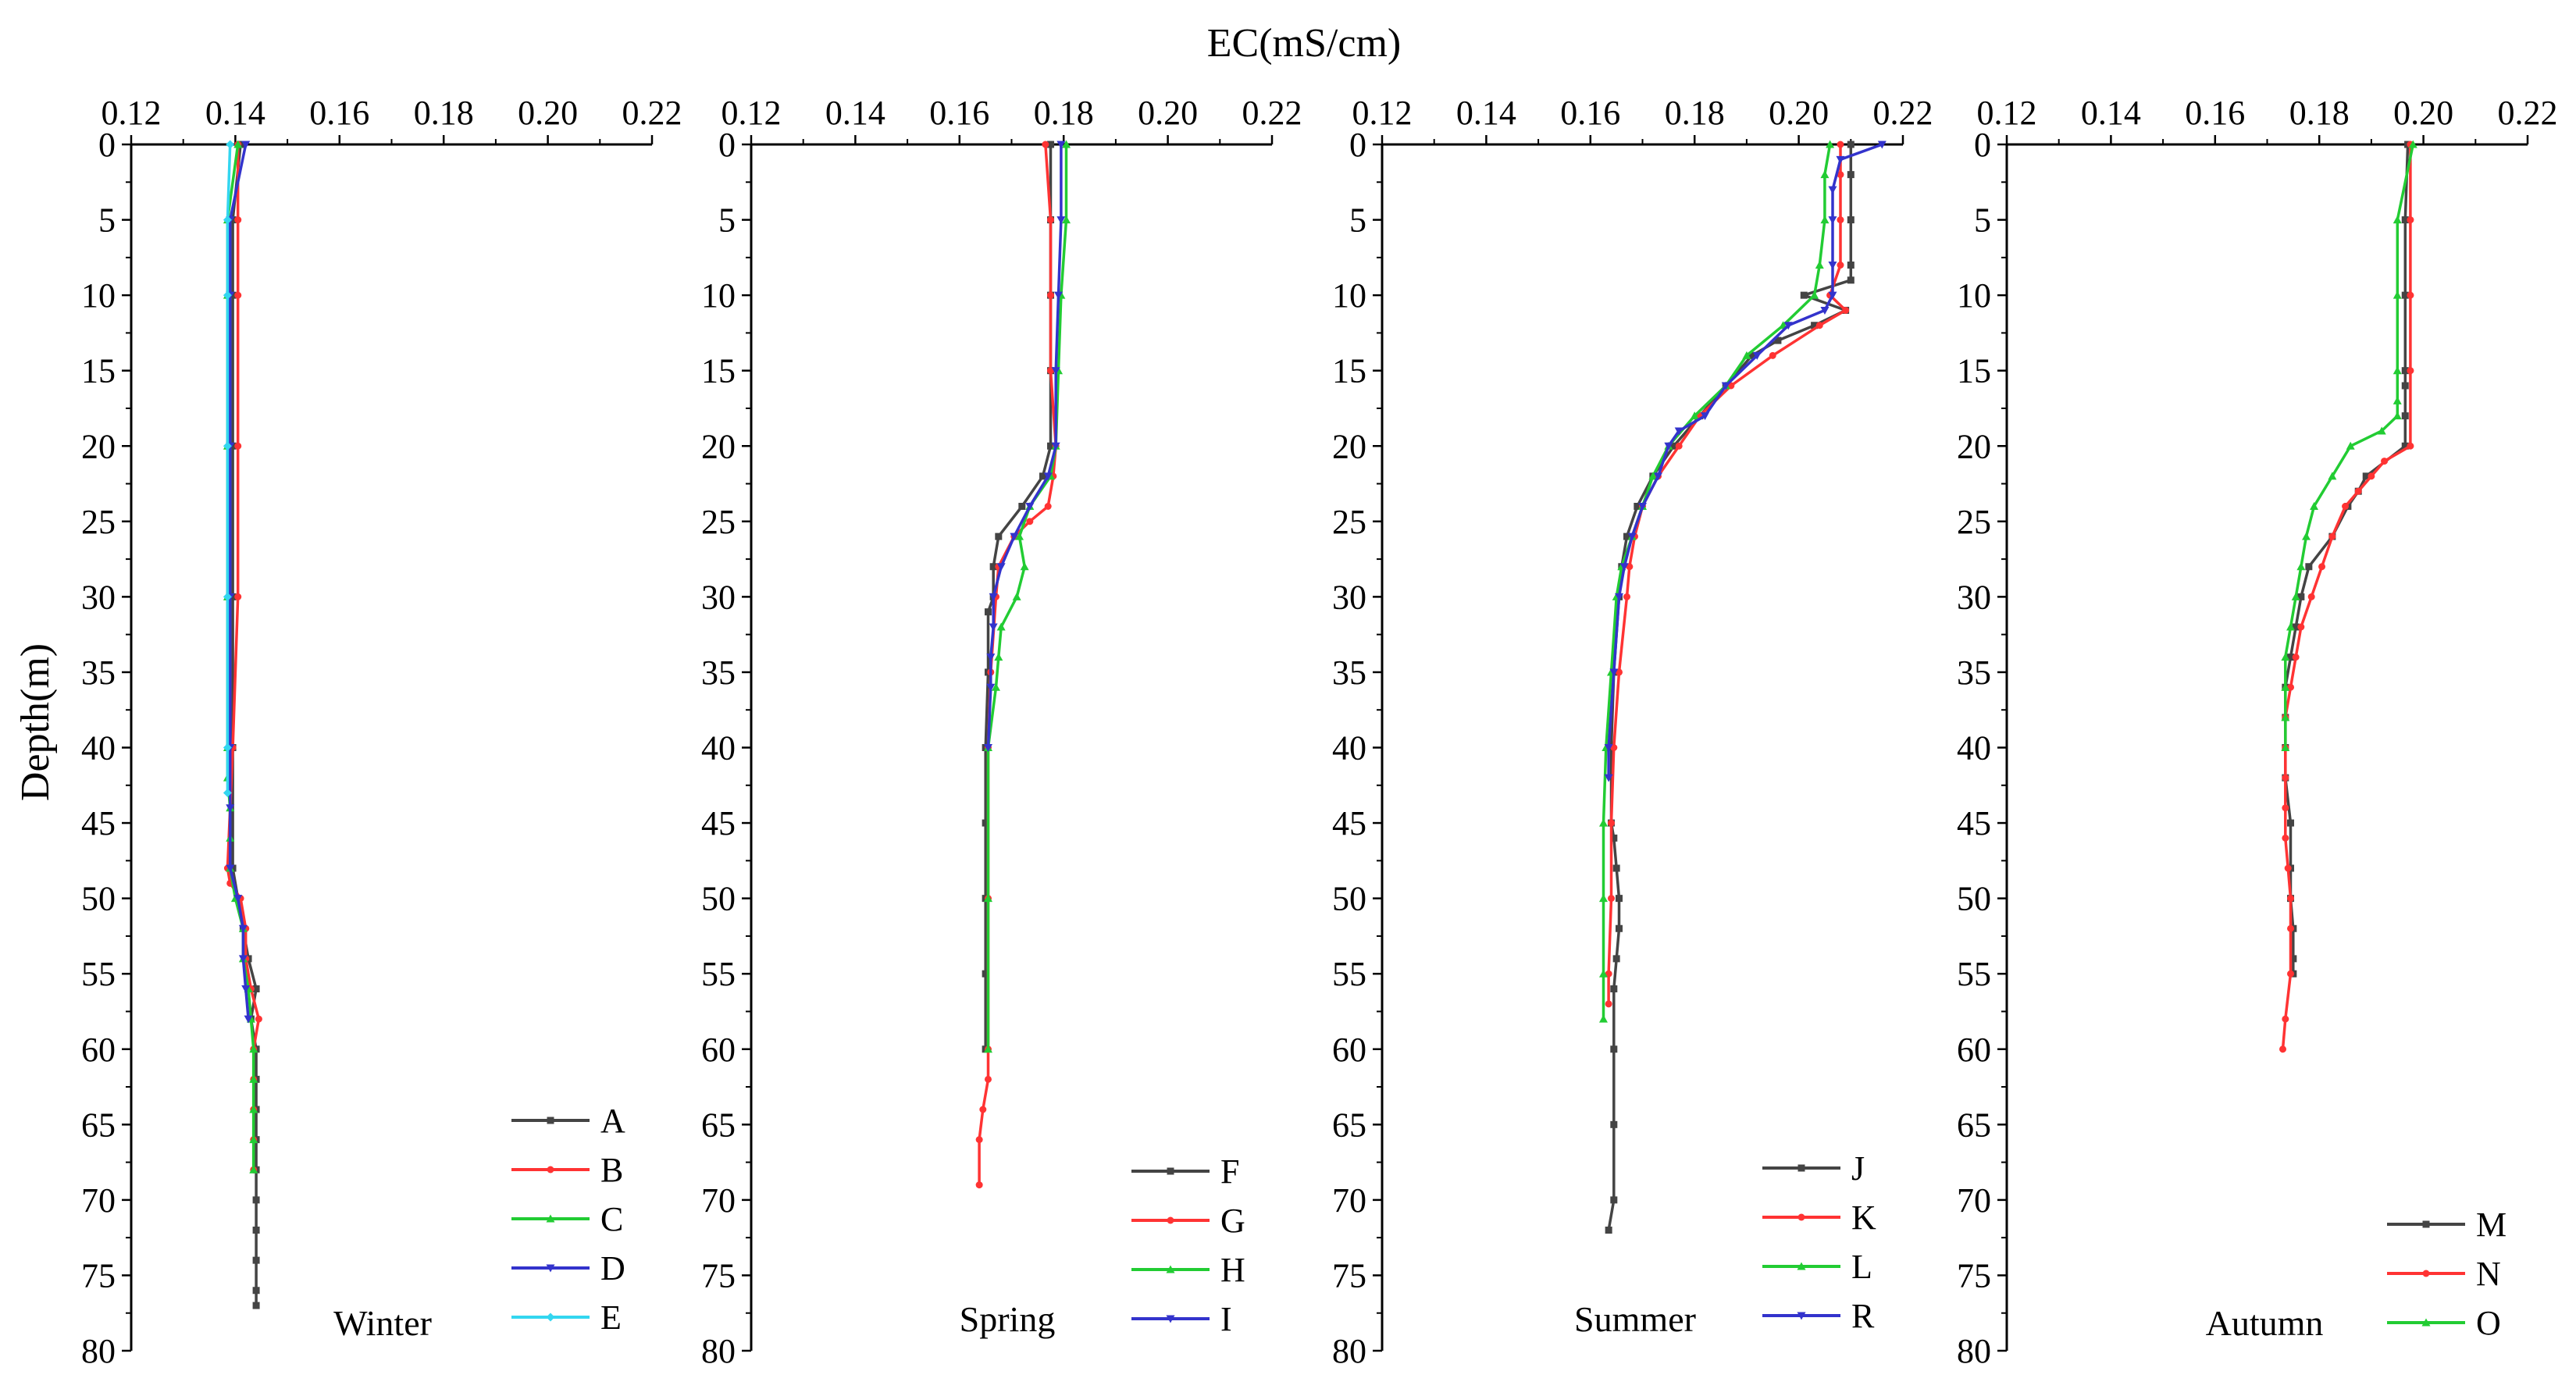  I want to click on legend-entry-R: R, so click(1818, 1316).